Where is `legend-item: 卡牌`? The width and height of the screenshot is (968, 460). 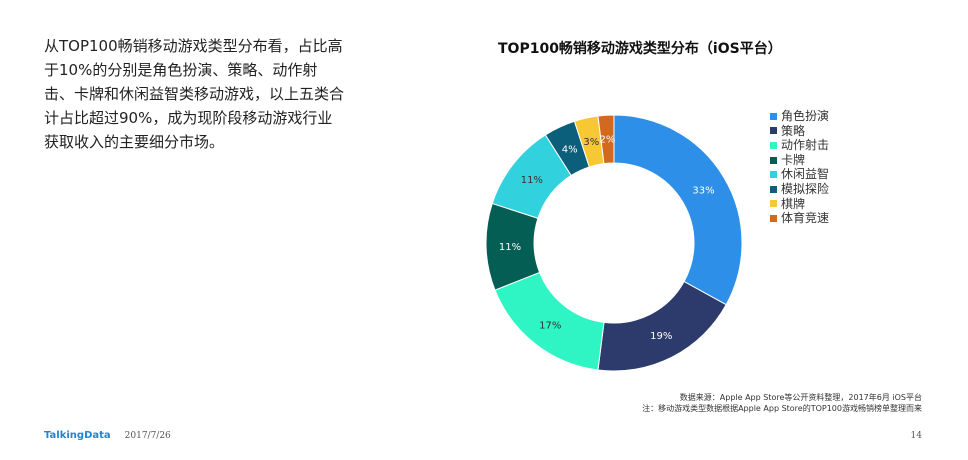
legend-item: 卡牌 is located at coordinates (799, 160).